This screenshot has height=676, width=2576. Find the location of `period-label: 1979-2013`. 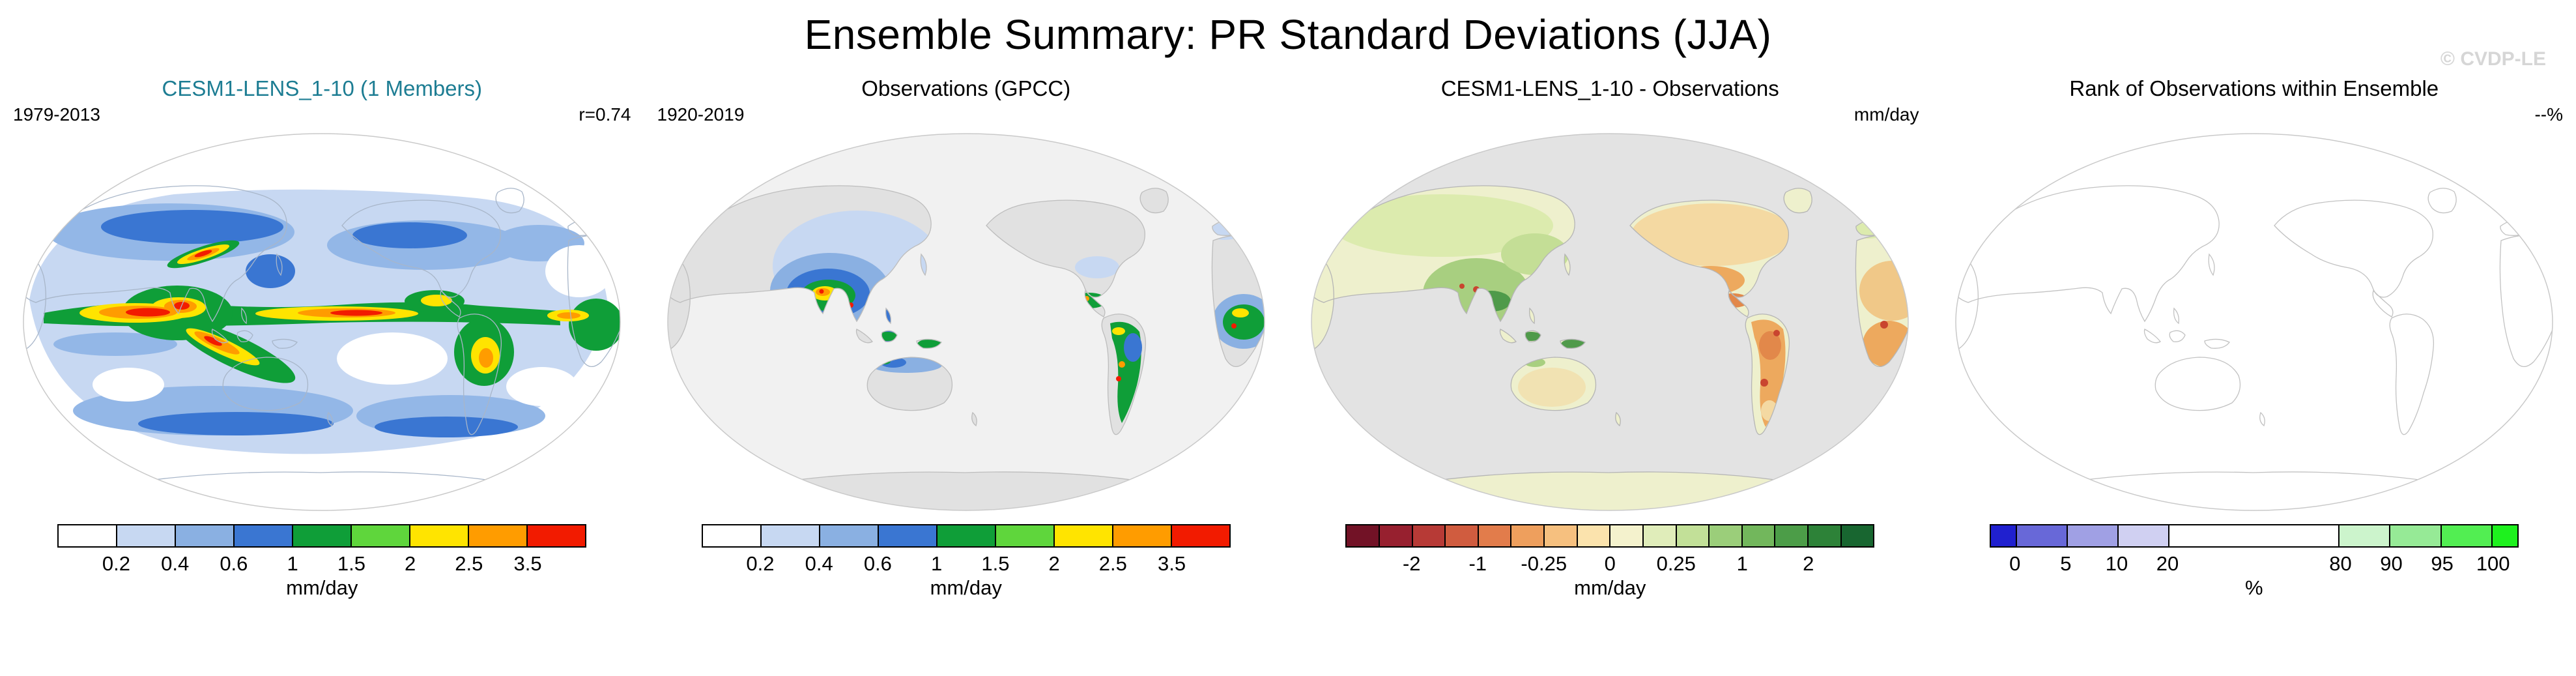

period-label: 1979-2013 is located at coordinates (56, 114).